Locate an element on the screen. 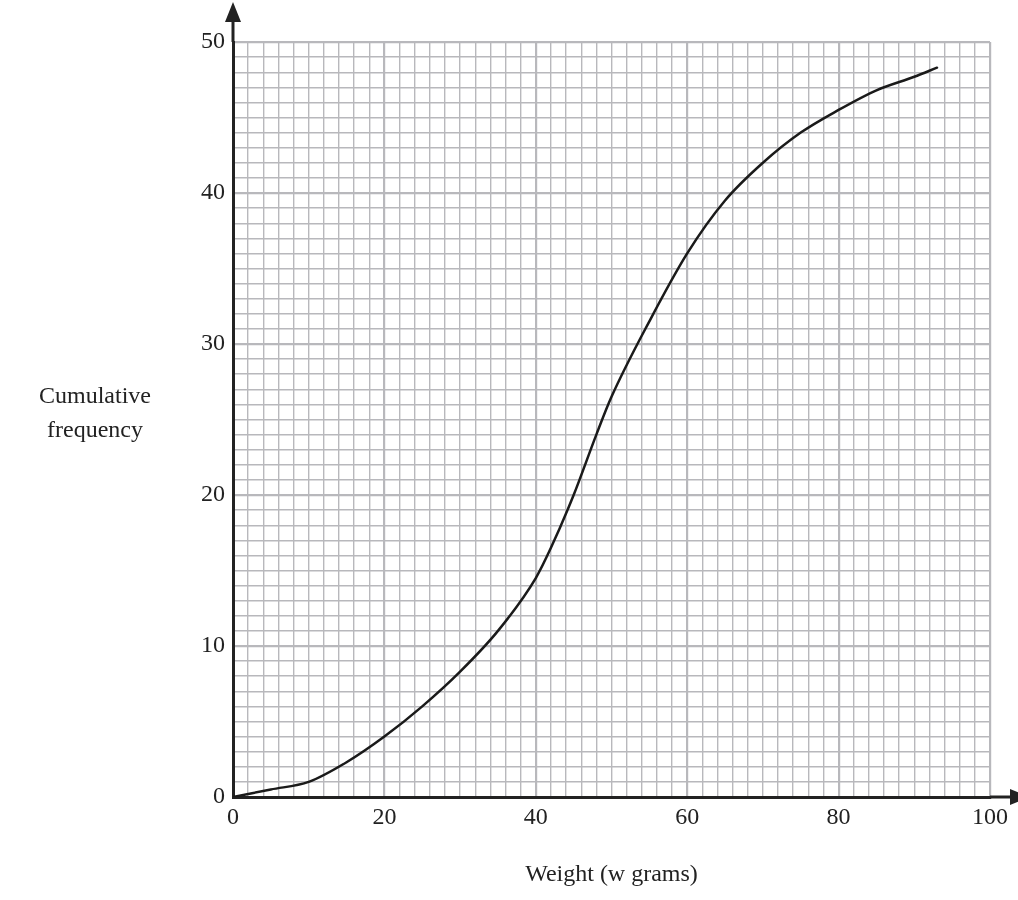  y-tick-label: 40 is located at coordinates (213, 191).